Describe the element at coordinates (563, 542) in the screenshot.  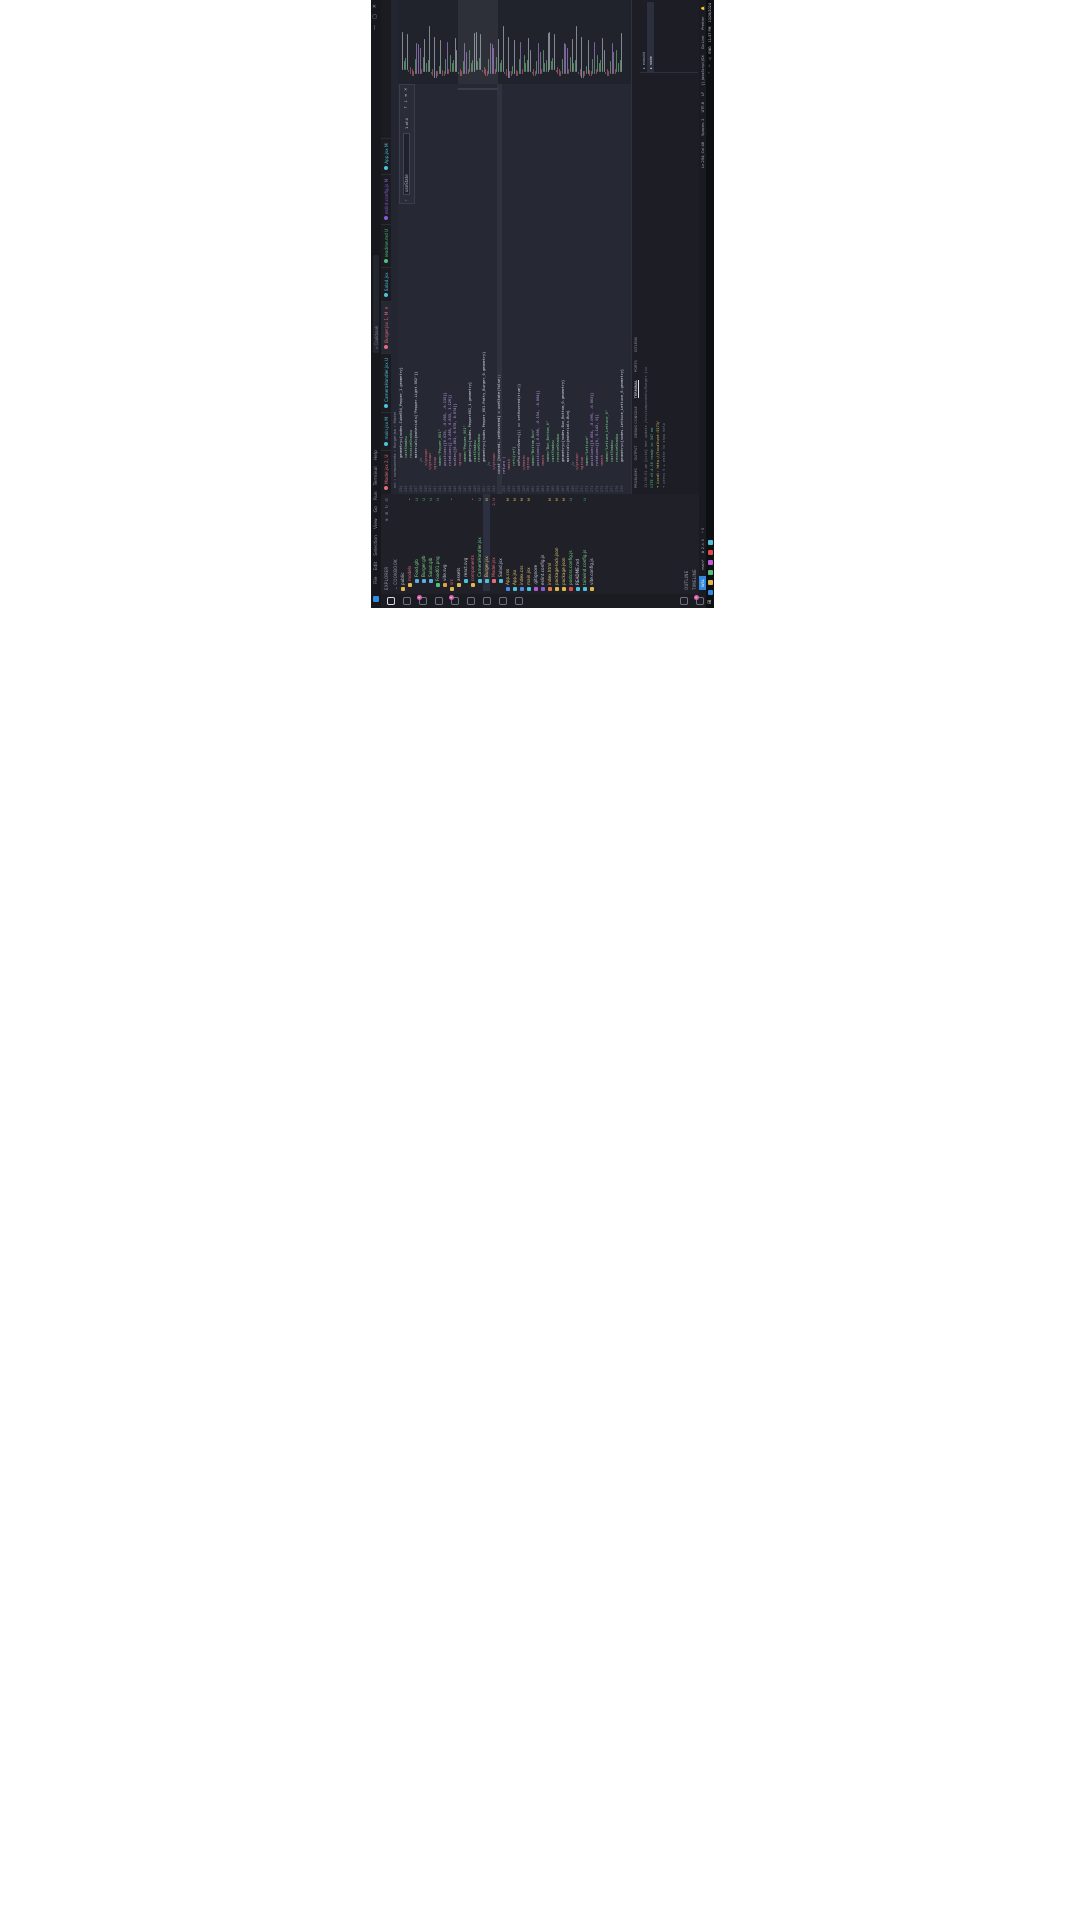
I see `file-tree-item: package.json M` at that location.